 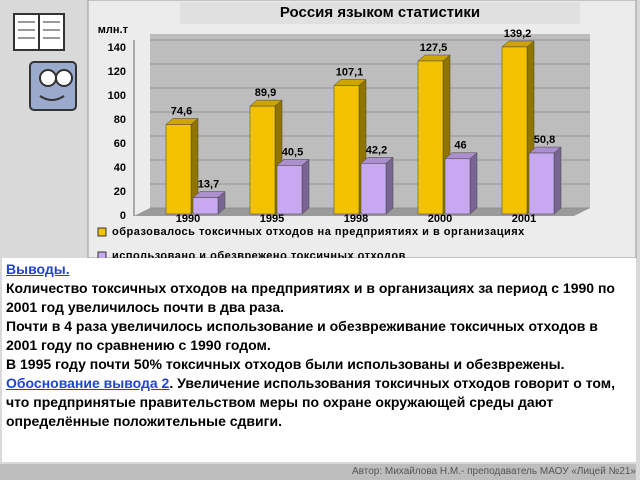 I want to click on link: Обоснование вывода 2, so click(x=88, y=383).